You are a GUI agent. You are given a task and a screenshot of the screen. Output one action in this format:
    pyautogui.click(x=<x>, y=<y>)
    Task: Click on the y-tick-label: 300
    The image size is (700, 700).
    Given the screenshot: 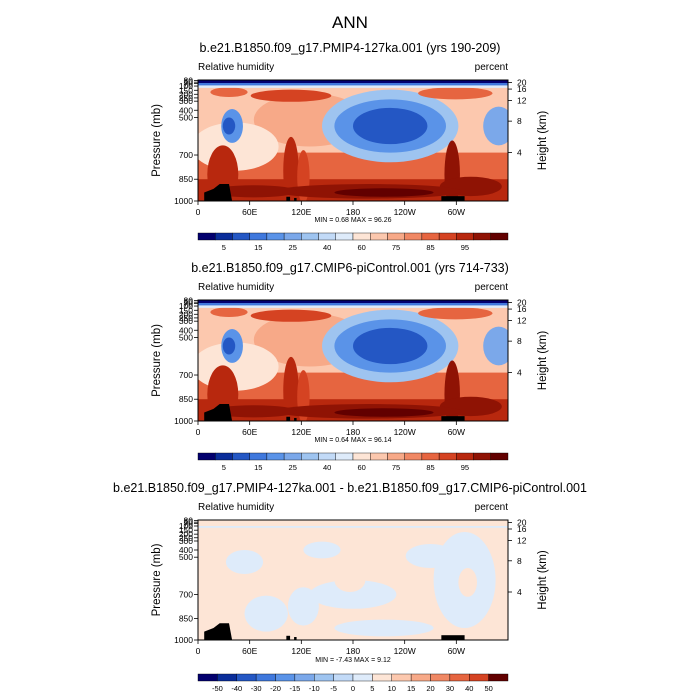 What is the action you would take?
    pyautogui.click(x=186, y=101)
    